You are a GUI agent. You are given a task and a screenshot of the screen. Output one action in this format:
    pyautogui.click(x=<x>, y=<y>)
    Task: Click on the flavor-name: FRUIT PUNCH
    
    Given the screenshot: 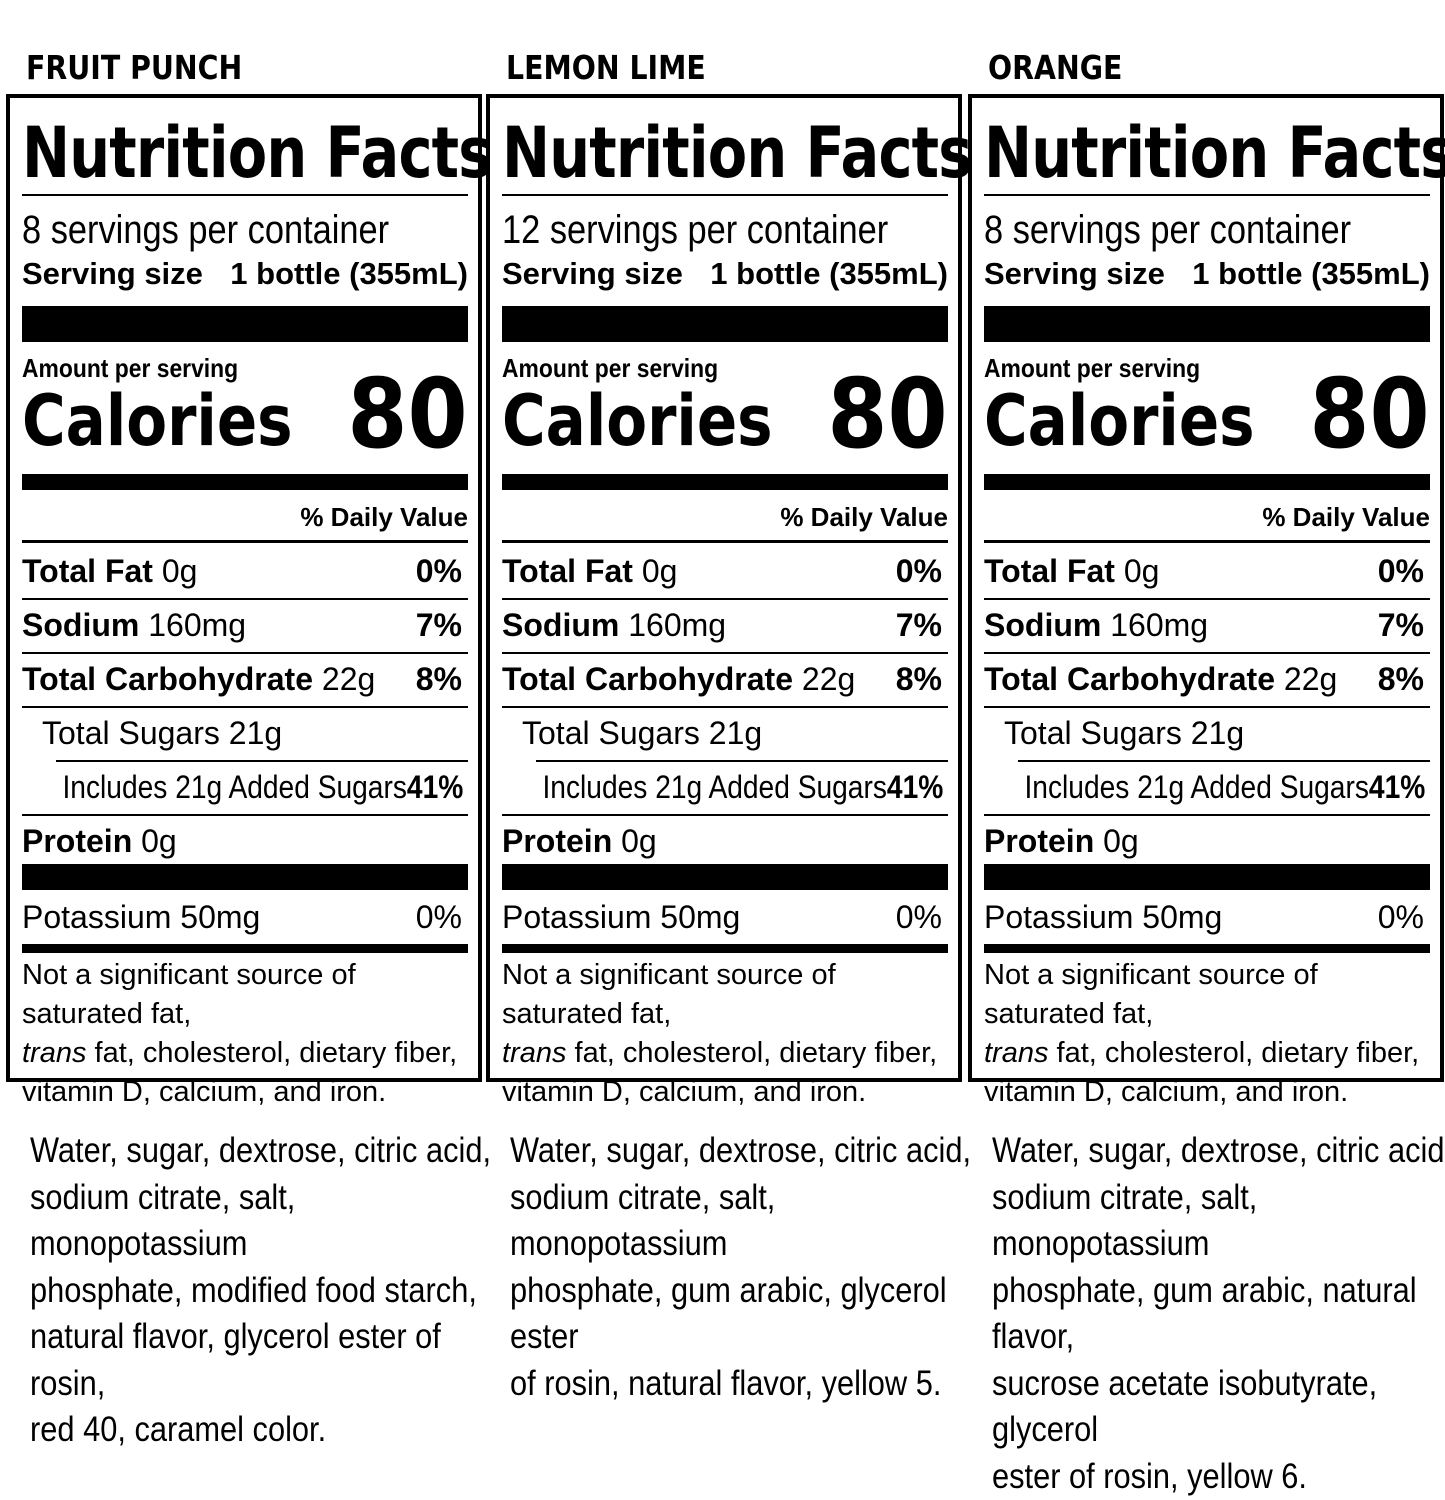 What is the action you would take?
    pyautogui.click(x=134, y=67)
    